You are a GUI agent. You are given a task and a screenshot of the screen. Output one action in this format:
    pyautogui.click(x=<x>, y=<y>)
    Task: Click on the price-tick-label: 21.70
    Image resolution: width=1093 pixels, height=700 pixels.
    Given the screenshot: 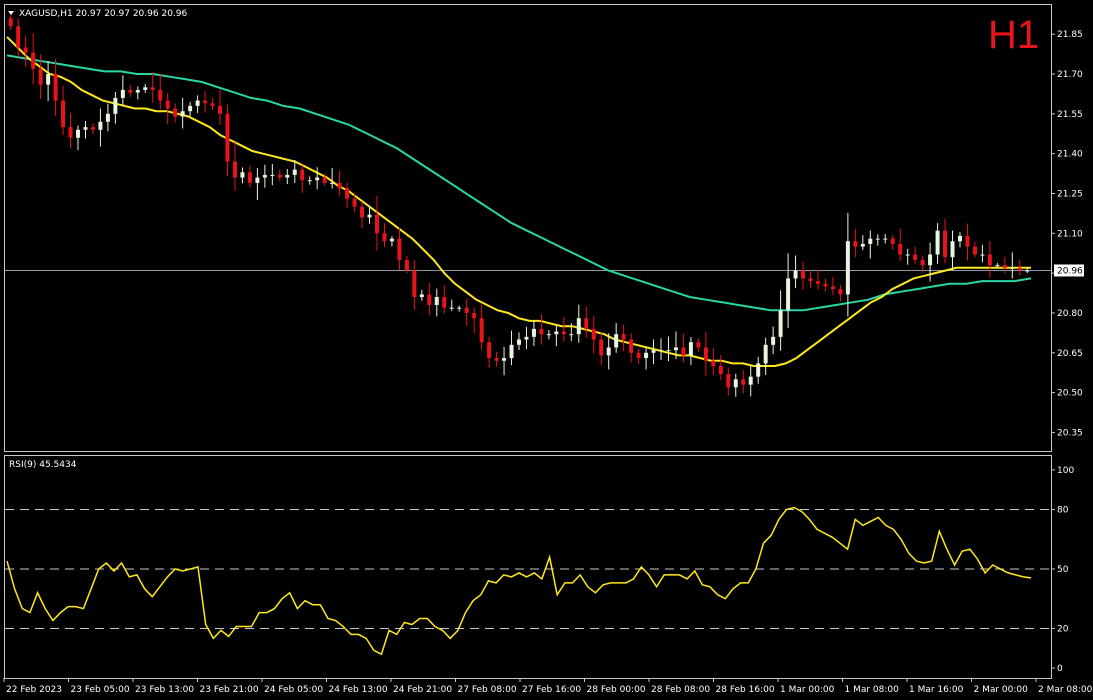 What is the action you would take?
    pyautogui.click(x=1070, y=75)
    